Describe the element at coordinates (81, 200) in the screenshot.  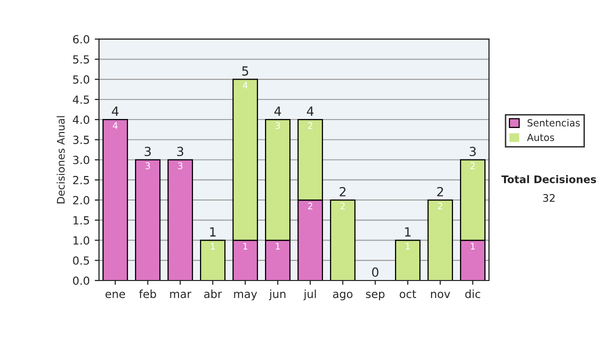
I see `y-tick-label: 2.0` at that location.